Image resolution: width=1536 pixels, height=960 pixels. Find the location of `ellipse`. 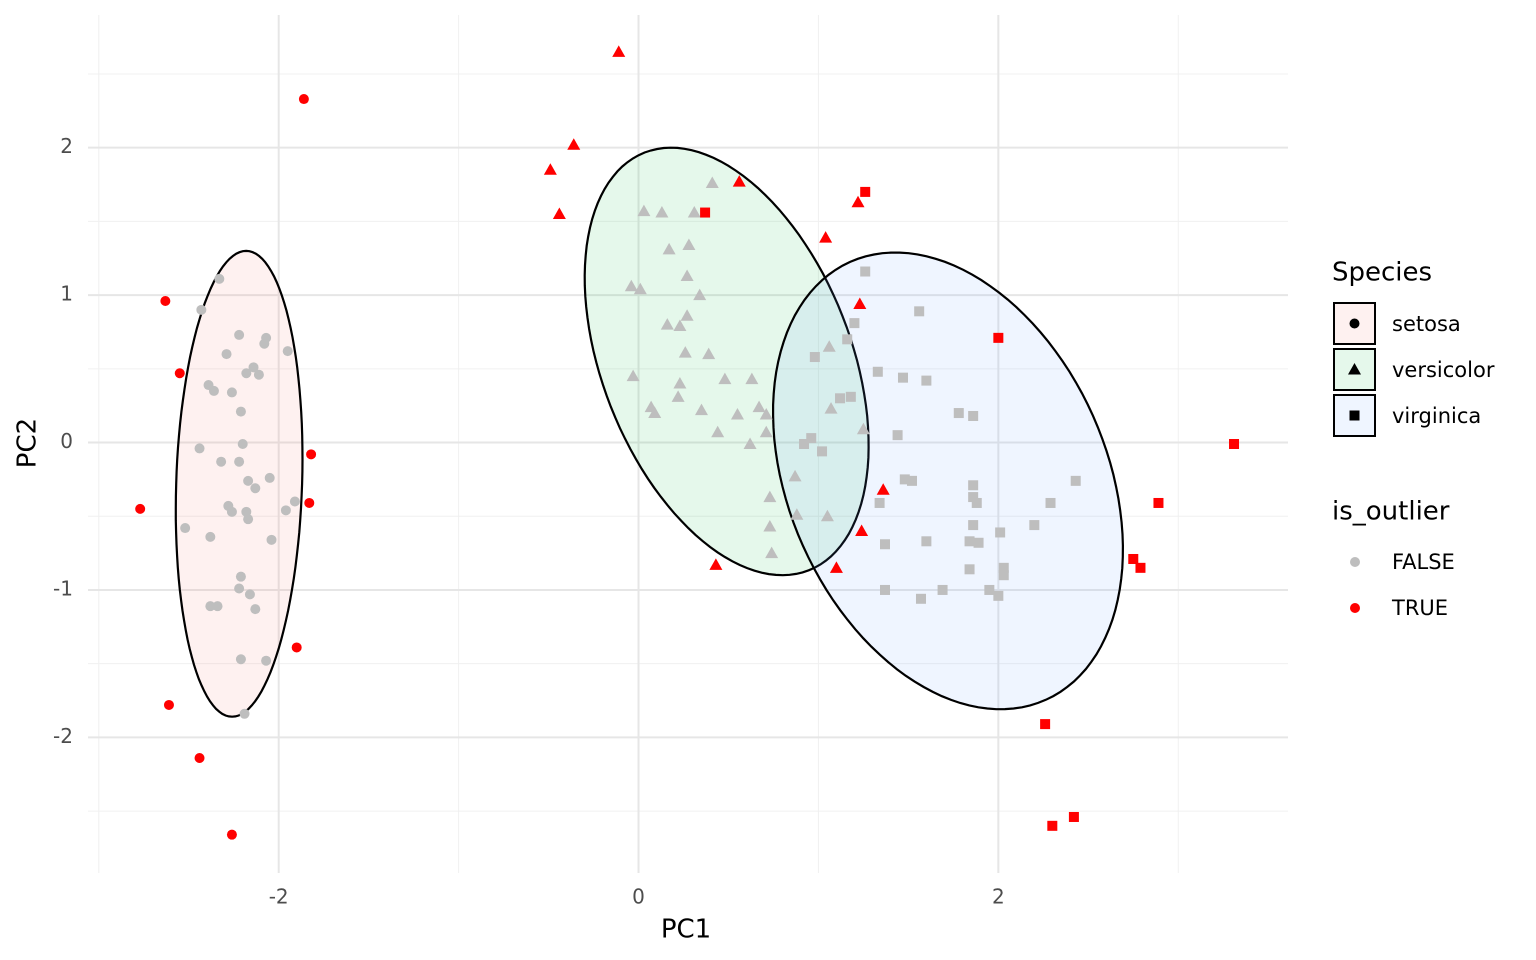

ellipse is located at coordinates (726, 361).